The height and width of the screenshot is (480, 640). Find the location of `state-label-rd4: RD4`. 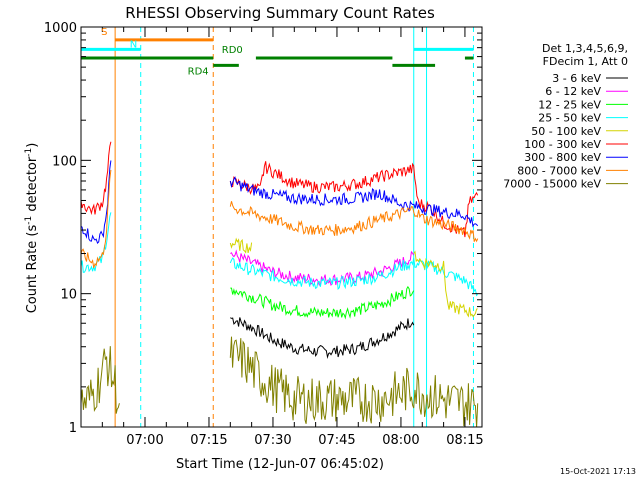

state-label-rd4: RD4 is located at coordinates (198, 71).